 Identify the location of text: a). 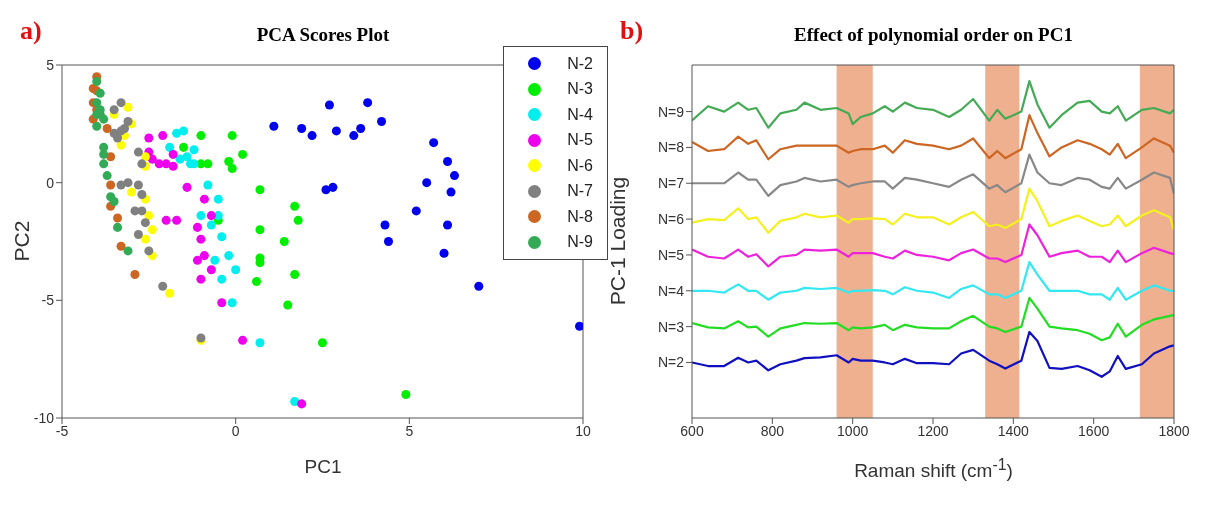
(31, 31).